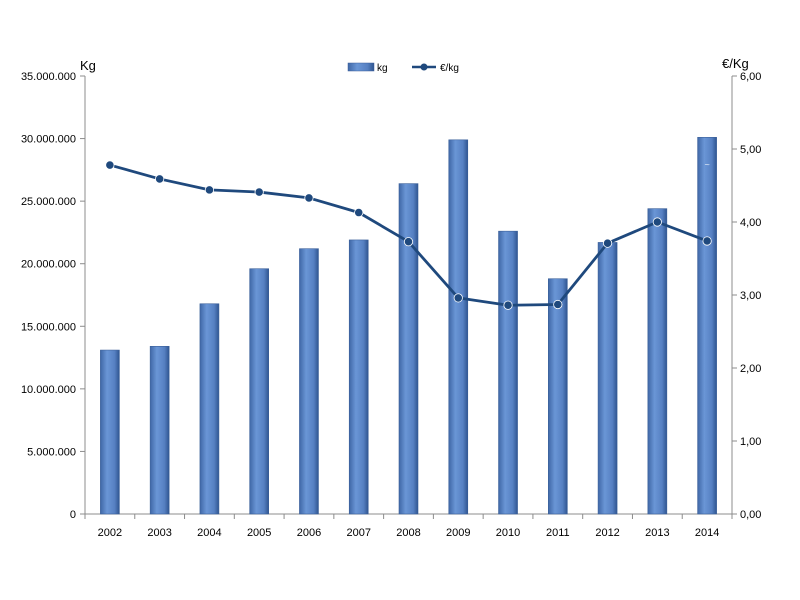 The height and width of the screenshot is (600, 800). What do you see at coordinates (735, 63) in the screenshot?
I see `right-axis-title: €/Kg` at bounding box center [735, 63].